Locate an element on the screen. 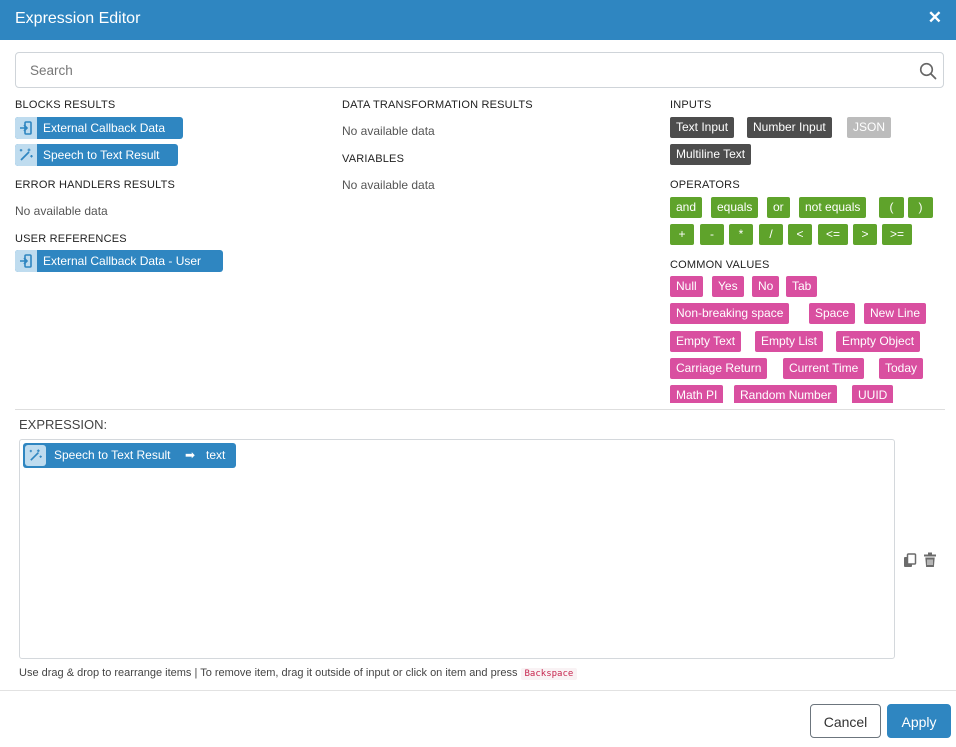 The width and height of the screenshot is (956, 747). input-chip-multiline: Multiline Text is located at coordinates (711, 154).